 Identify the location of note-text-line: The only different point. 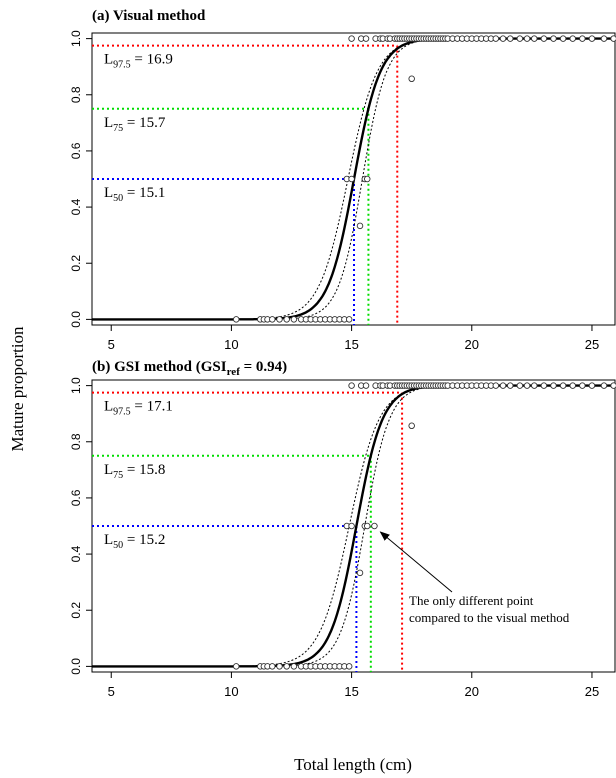
(471, 600).